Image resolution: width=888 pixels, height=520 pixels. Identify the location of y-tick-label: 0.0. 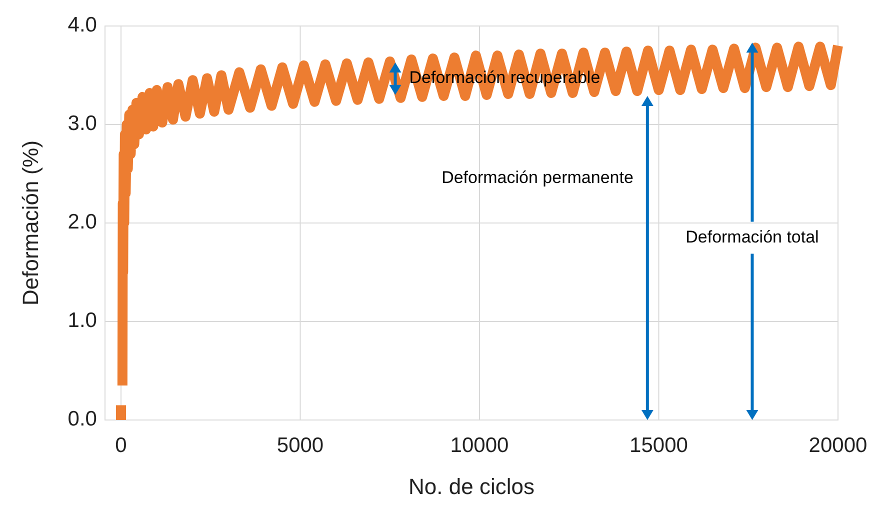
(82, 419).